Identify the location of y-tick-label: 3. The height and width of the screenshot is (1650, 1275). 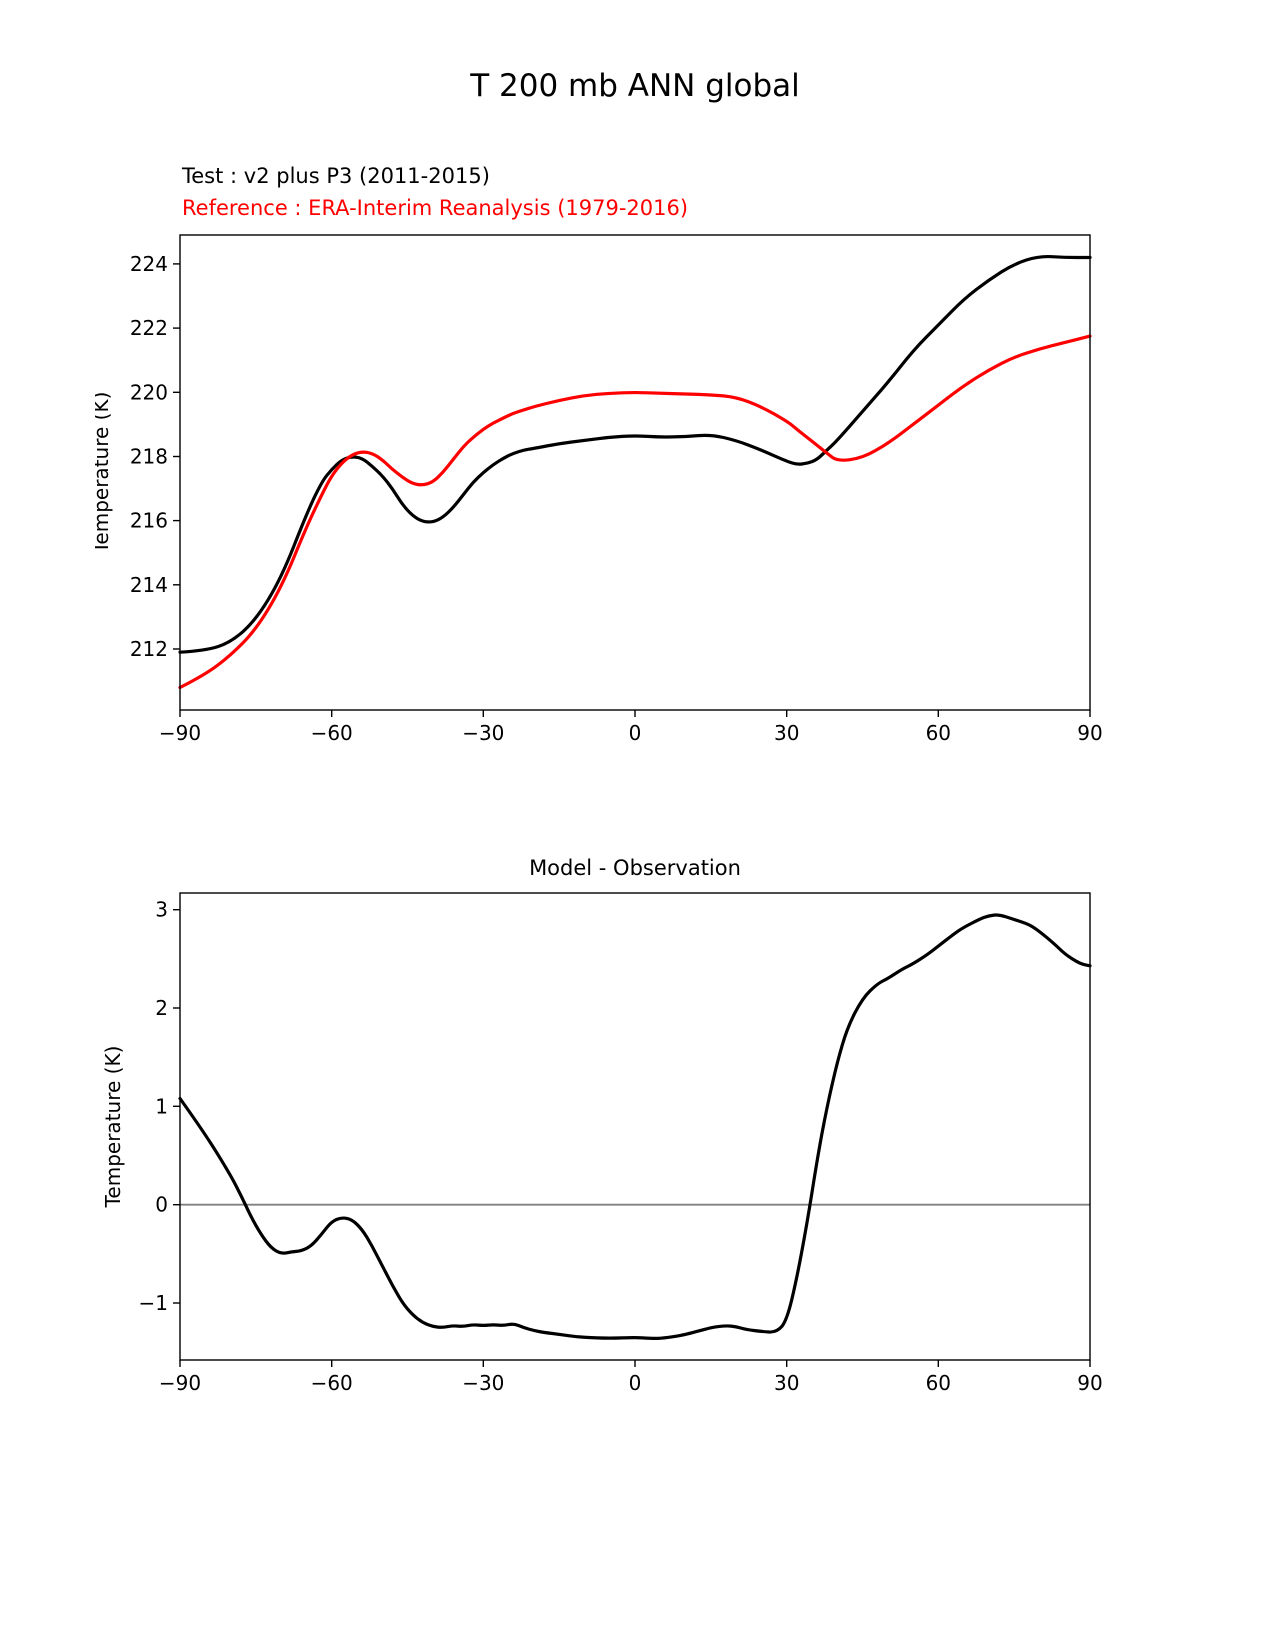
(161, 910).